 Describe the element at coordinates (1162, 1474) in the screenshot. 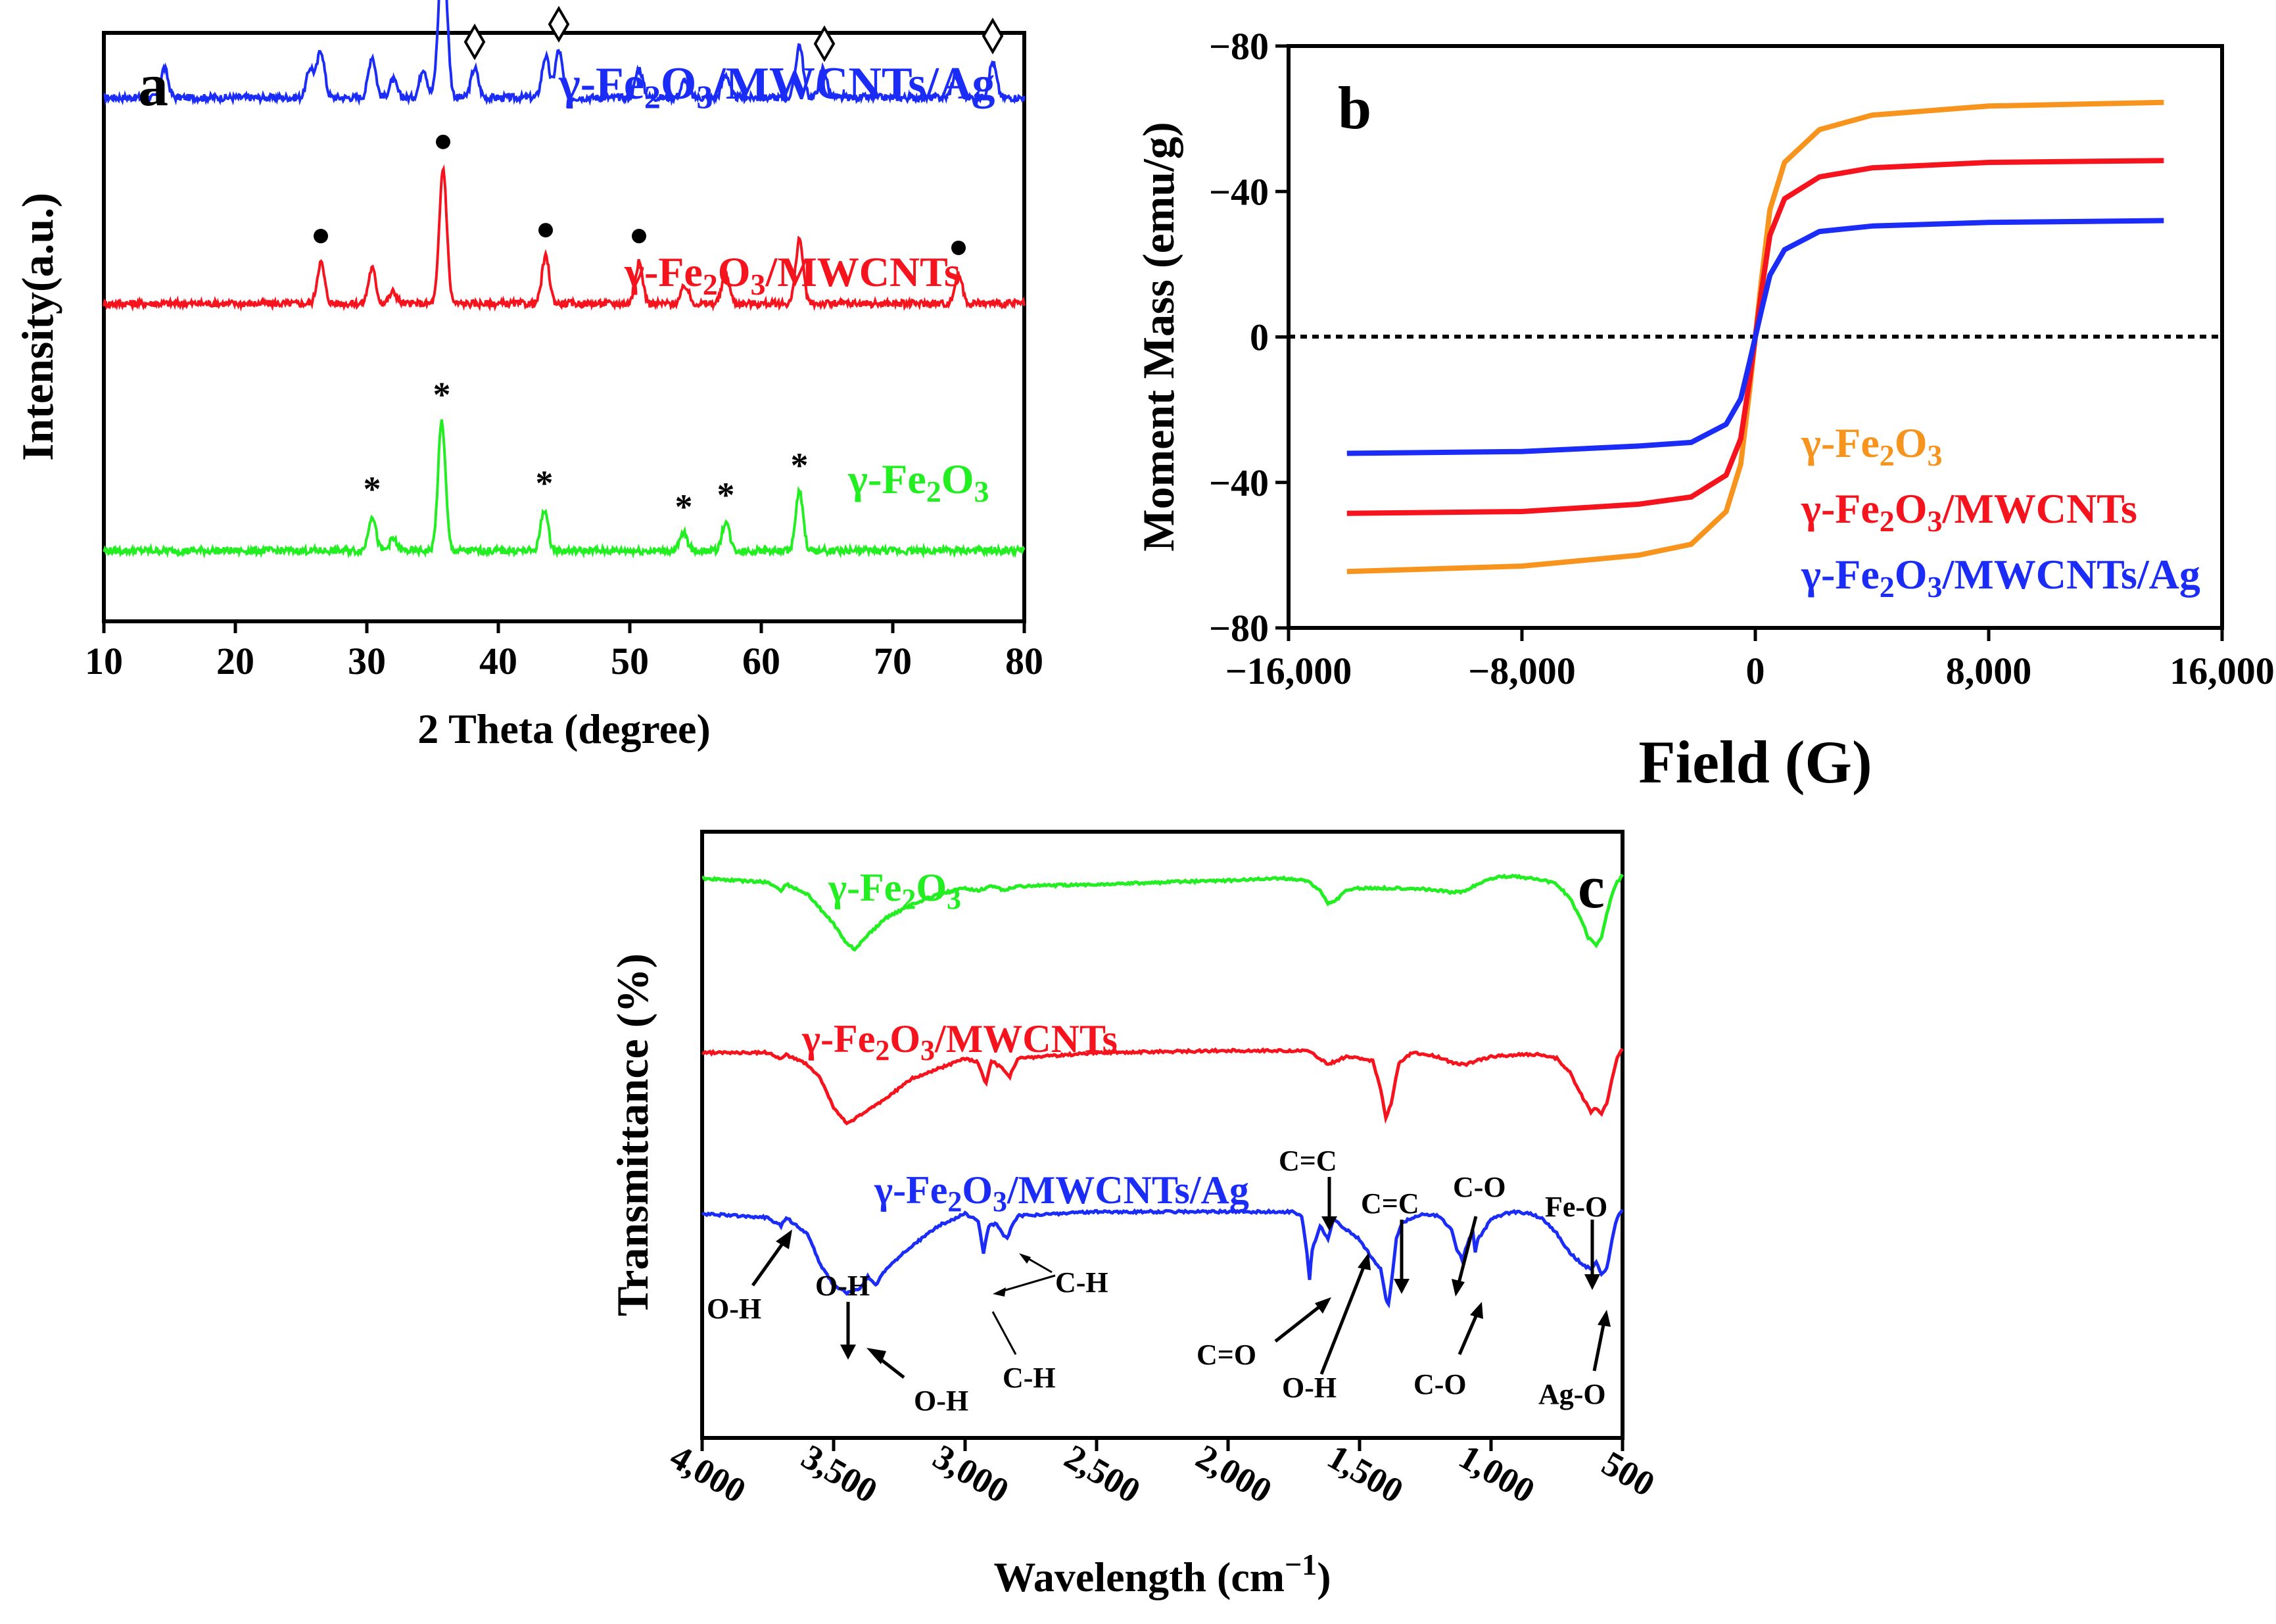

I see `panel-c-x-ticks: 4,000 3,500 3,000 2,500 2,000 1,500 1,000 500` at that location.